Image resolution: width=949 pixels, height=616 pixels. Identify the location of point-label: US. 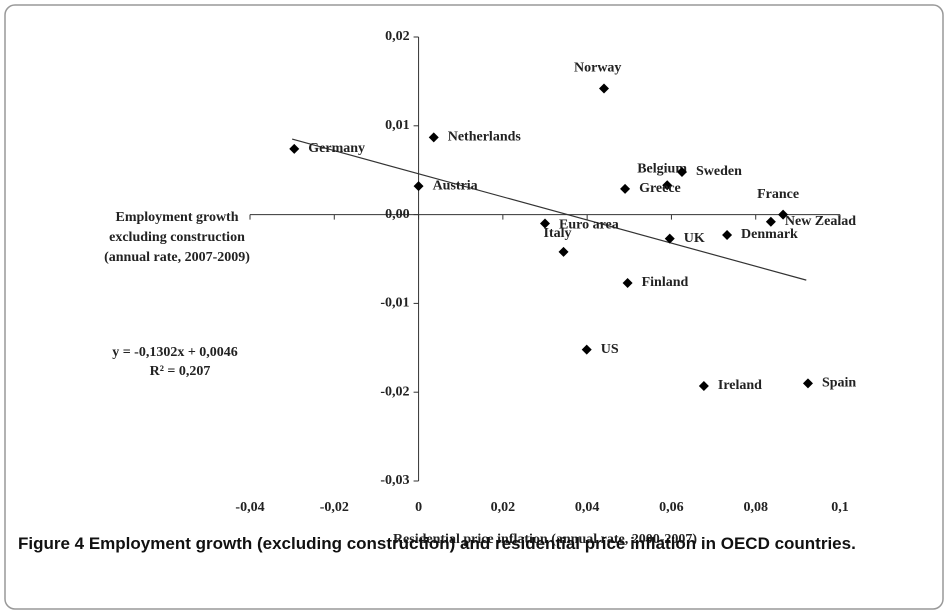
(610, 349).